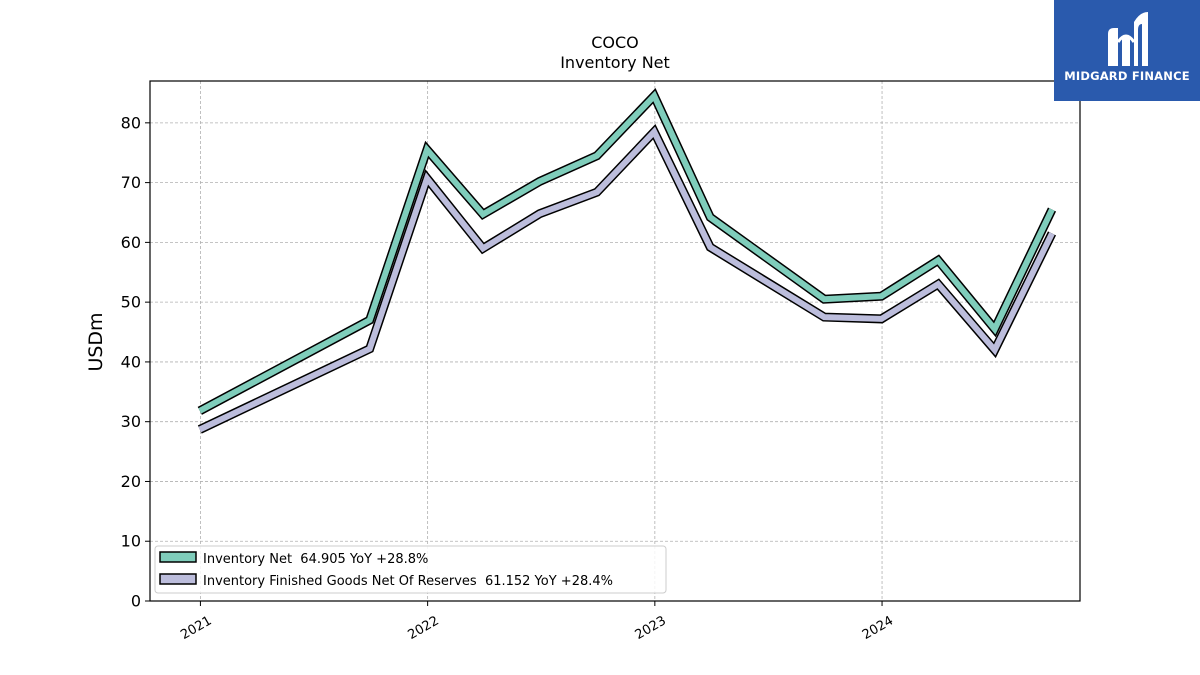 This screenshot has height=675, width=1200. What do you see at coordinates (178, 557) in the screenshot?
I see `legend-swatch-inventory-net` at bounding box center [178, 557].